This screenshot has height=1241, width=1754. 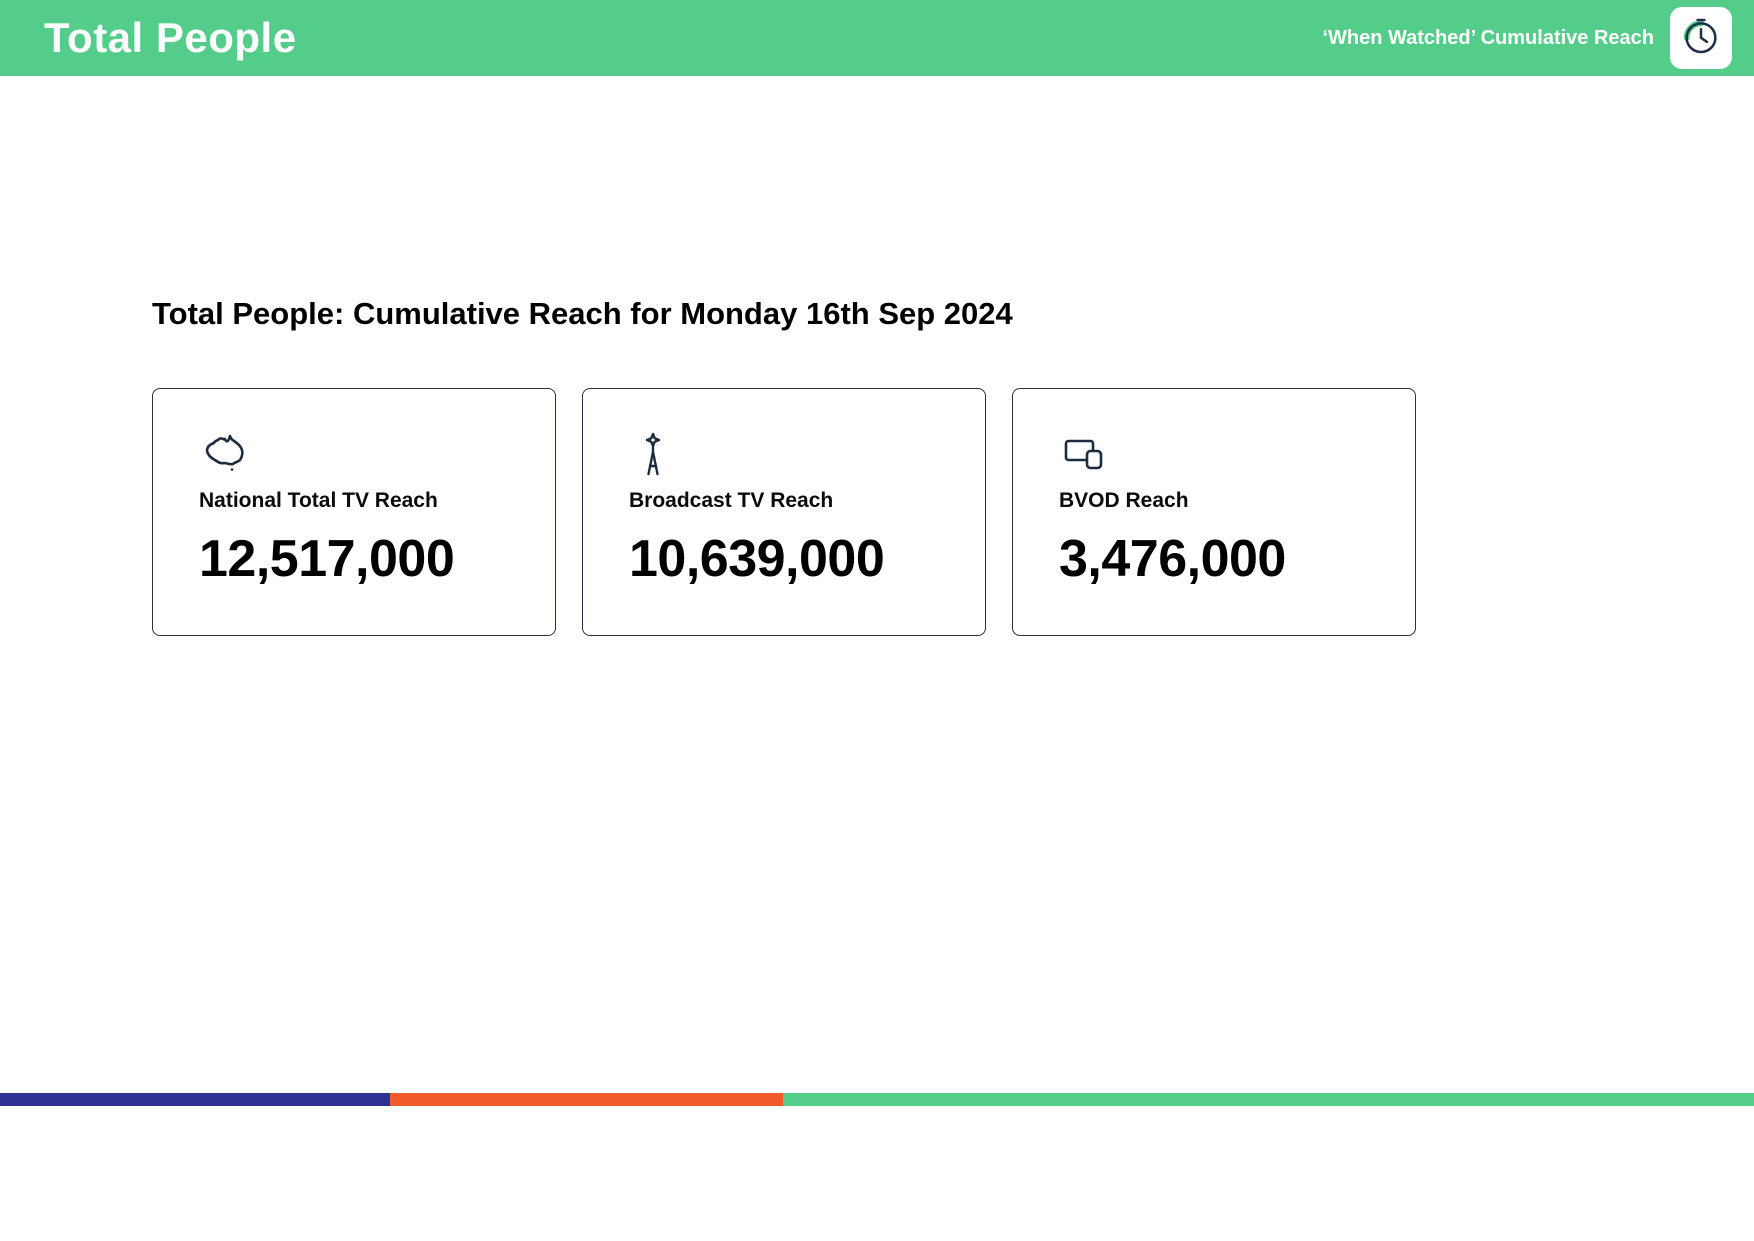 I want to click on stopwatch-badge, so click(x=1701, y=38).